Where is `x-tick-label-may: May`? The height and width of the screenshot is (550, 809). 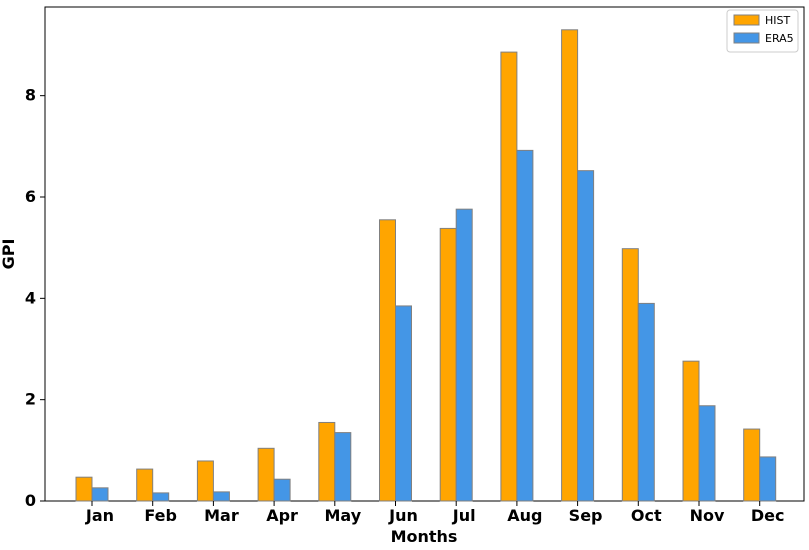 x-tick-label-may: May is located at coordinates (342, 515).